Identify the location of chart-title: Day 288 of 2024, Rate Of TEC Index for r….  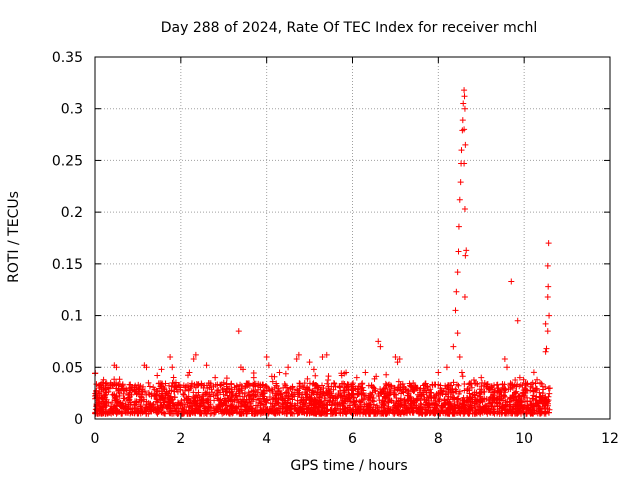
(349, 28).